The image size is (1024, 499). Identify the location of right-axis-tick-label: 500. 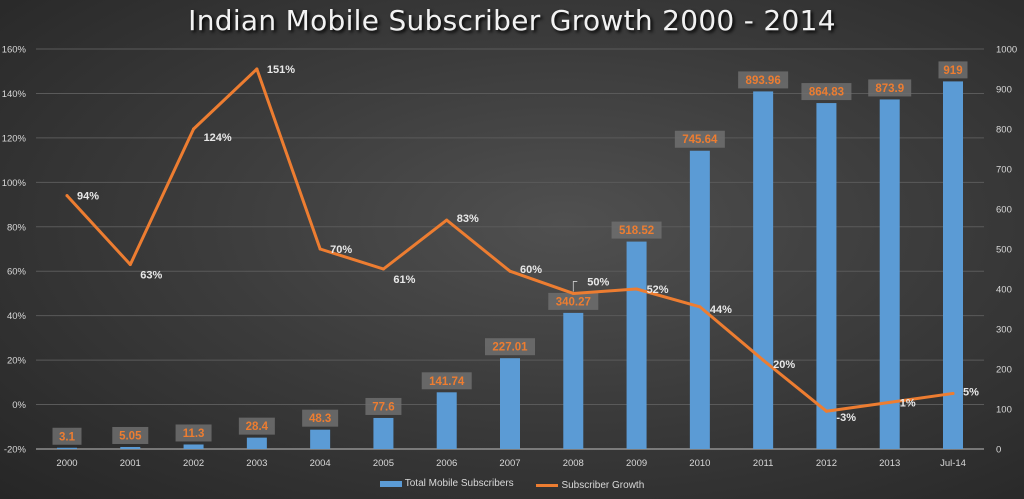
(1004, 250).